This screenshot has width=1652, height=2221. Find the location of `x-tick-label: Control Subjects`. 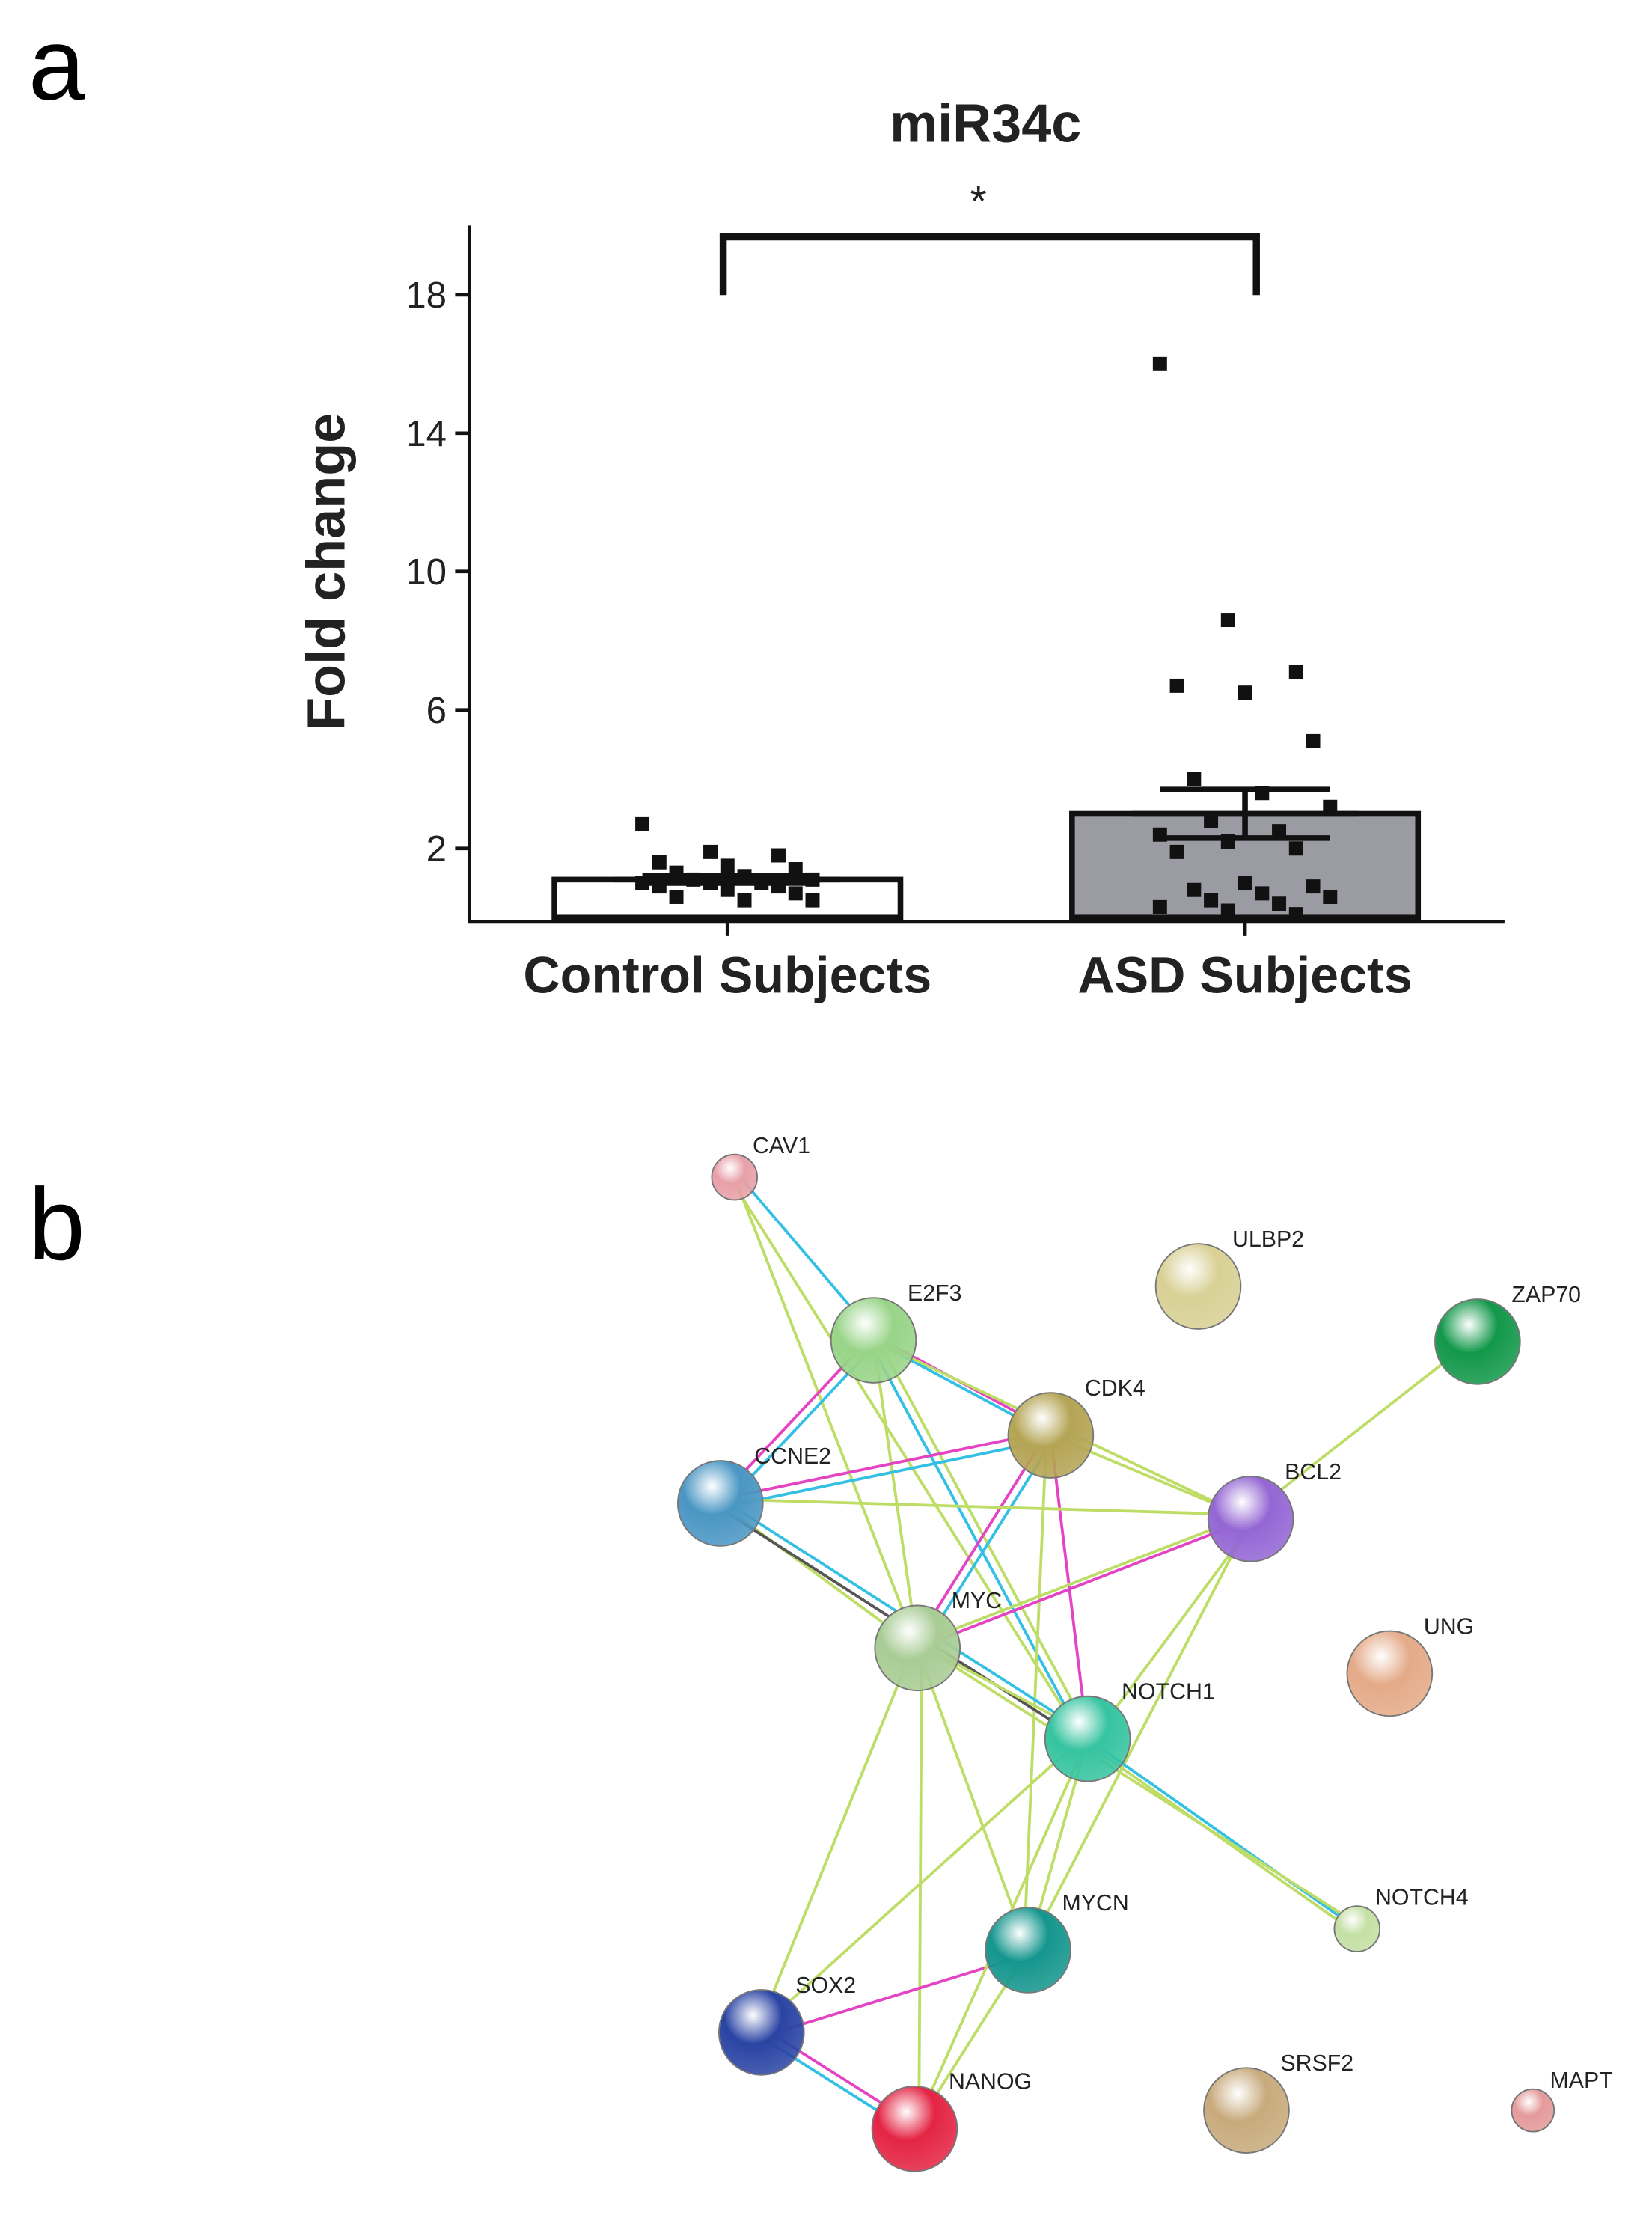

x-tick-label: Control Subjects is located at coordinates (727, 976).